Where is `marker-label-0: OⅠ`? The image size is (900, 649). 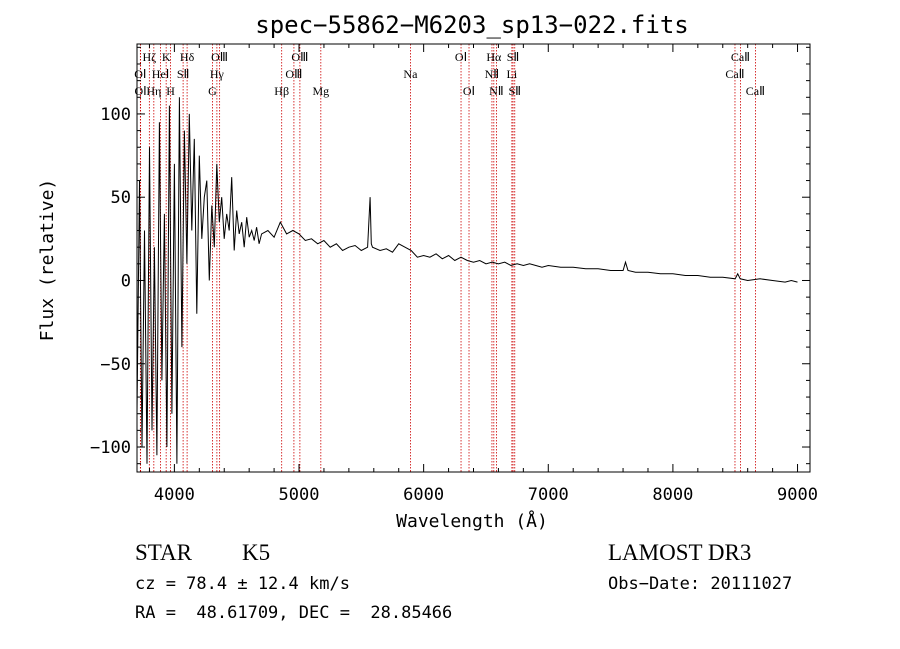 marker-label-0: OⅠ is located at coordinates (140, 74).